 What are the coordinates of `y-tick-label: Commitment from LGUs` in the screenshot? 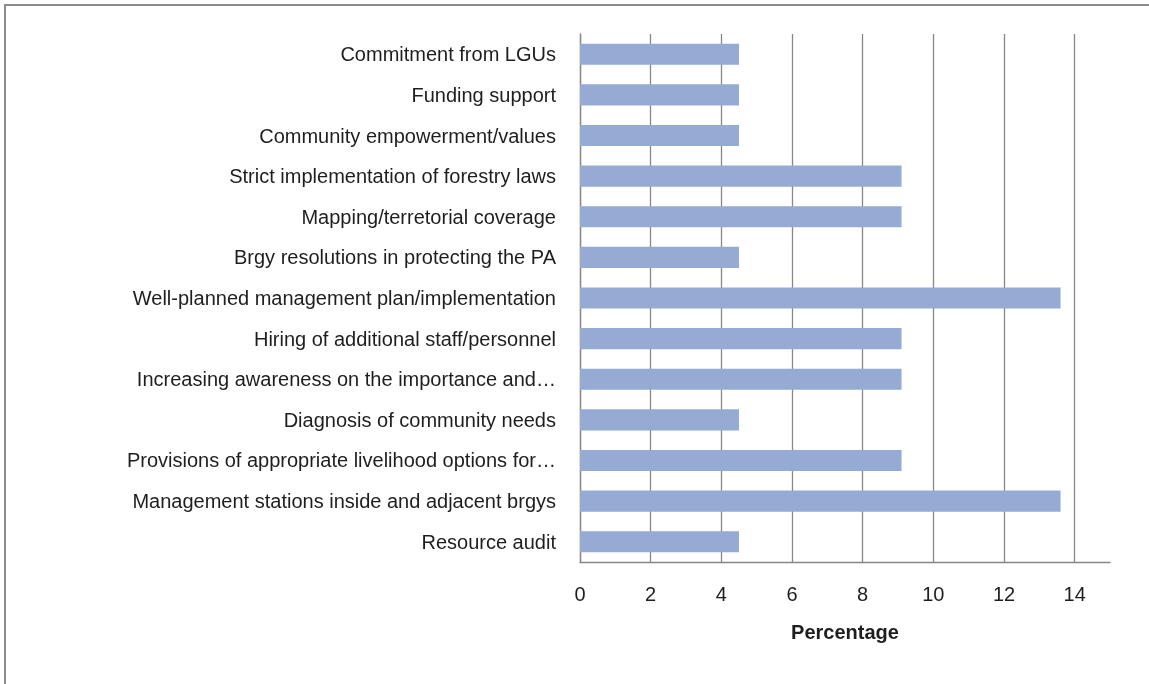 It's located at (448, 54).